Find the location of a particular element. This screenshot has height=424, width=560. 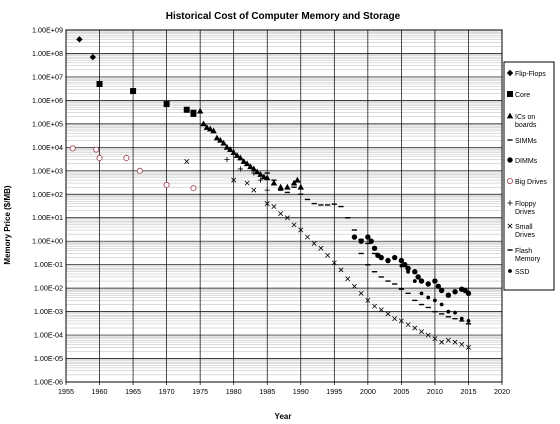

x-tick-label: 1975 is located at coordinates (200, 391).